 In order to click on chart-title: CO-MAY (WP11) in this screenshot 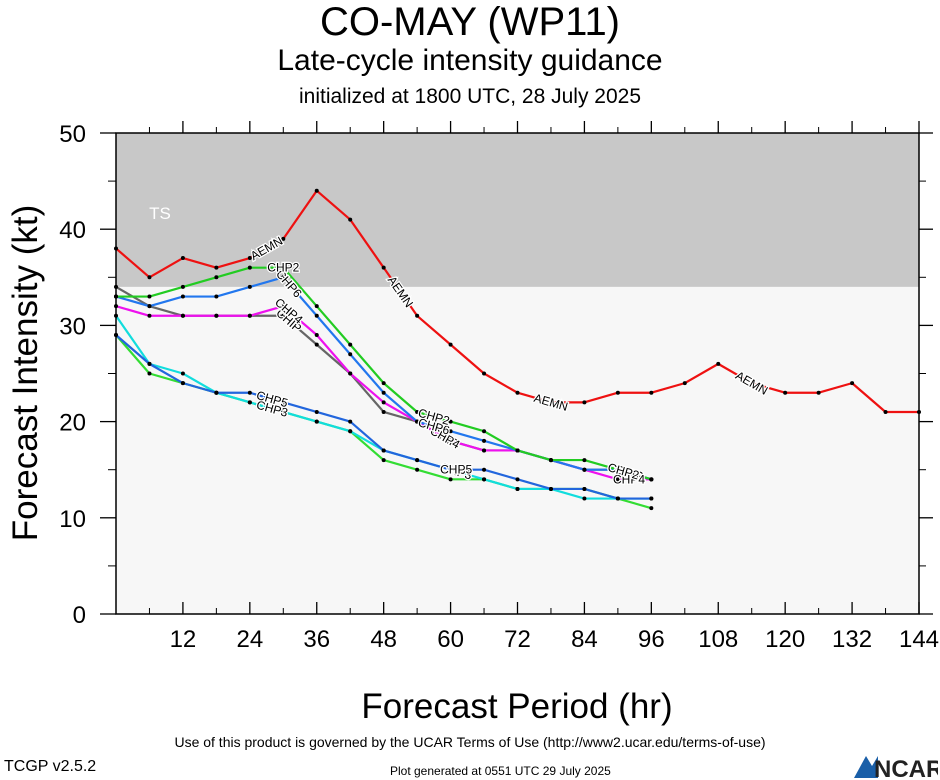, I will do `click(470, 22)`.